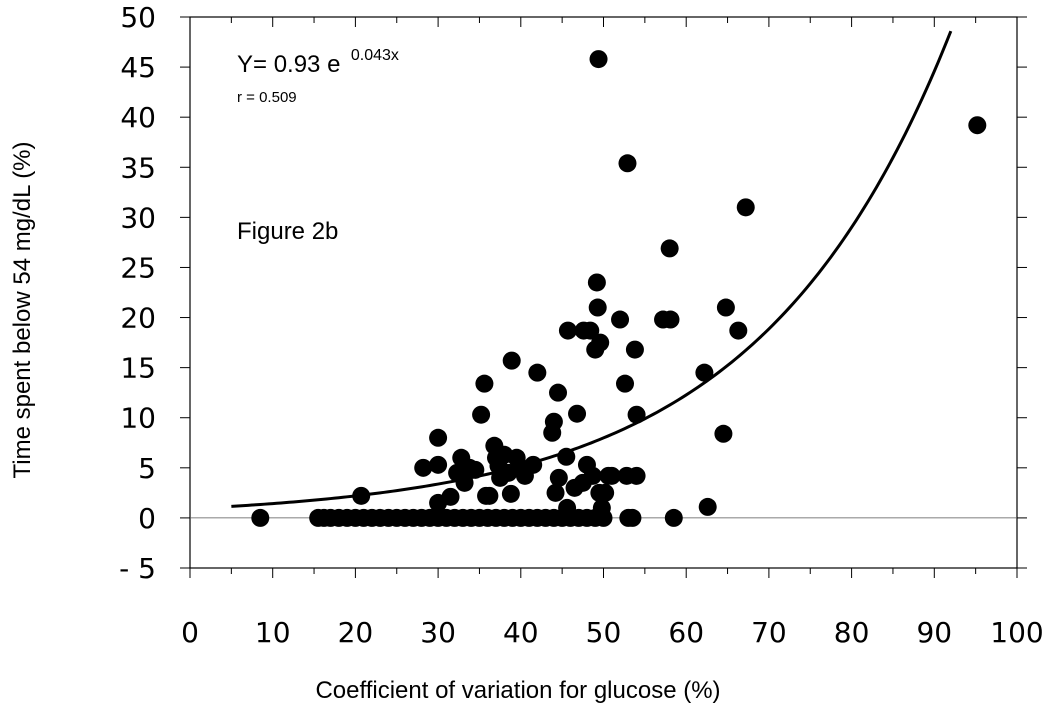 This screenshot has height=706, width=1049. Describe the element at coordinates (137, 568) in the screenshot. I see `y-tick-label: - 5` at that location.